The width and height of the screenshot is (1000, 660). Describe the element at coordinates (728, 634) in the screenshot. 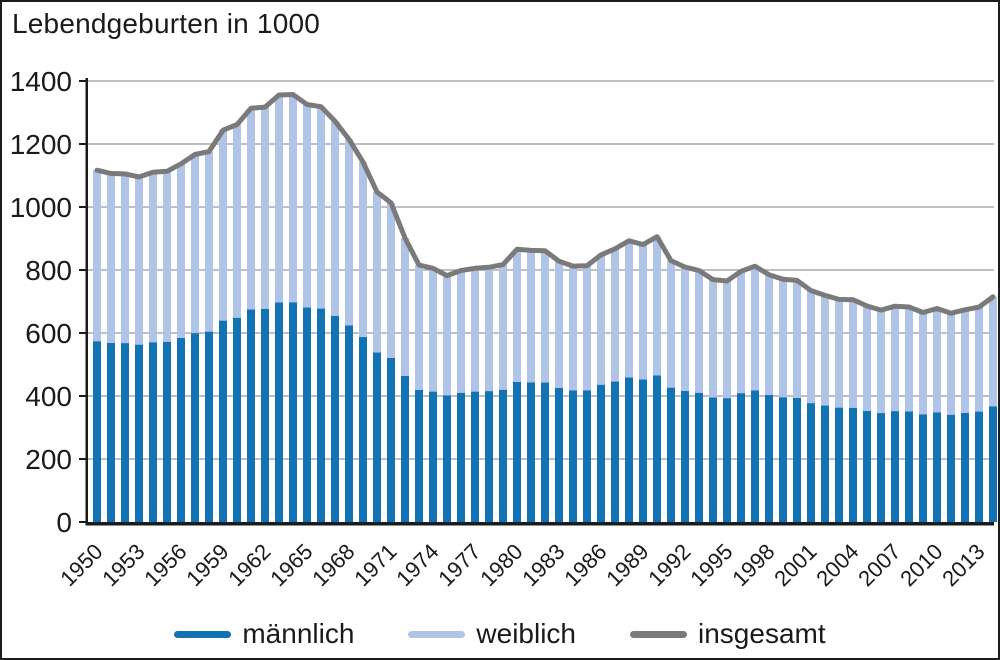

I see `legend-item-insgesamt: insgesamt` at that location.